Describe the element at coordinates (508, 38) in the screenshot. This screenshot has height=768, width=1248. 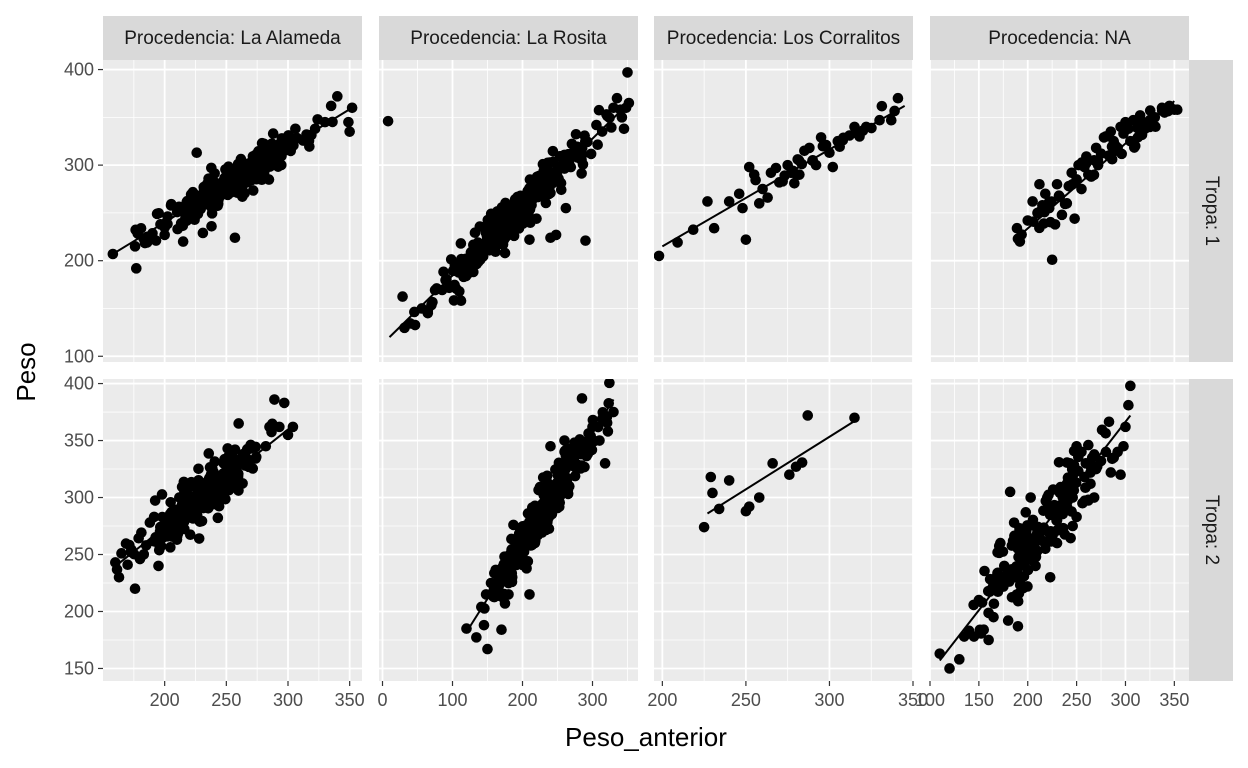
I see `column-strip: Procedencia: La Rosita` at that location.